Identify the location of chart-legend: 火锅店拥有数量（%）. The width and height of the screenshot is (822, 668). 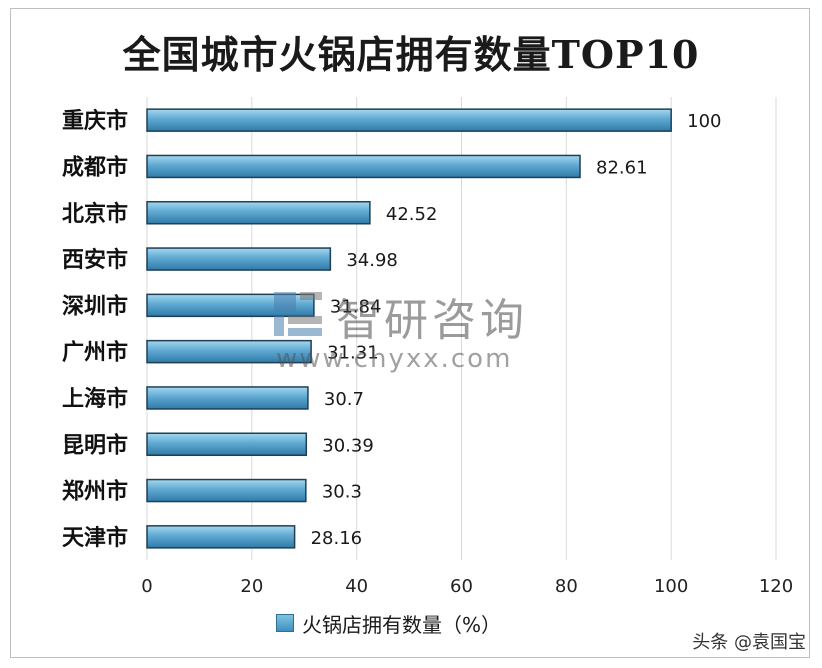
(388, 623).